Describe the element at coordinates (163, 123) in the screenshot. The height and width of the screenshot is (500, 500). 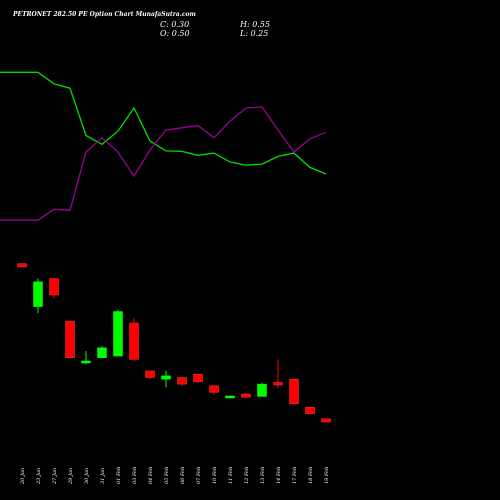
I see `green-indicator-line` at that location.